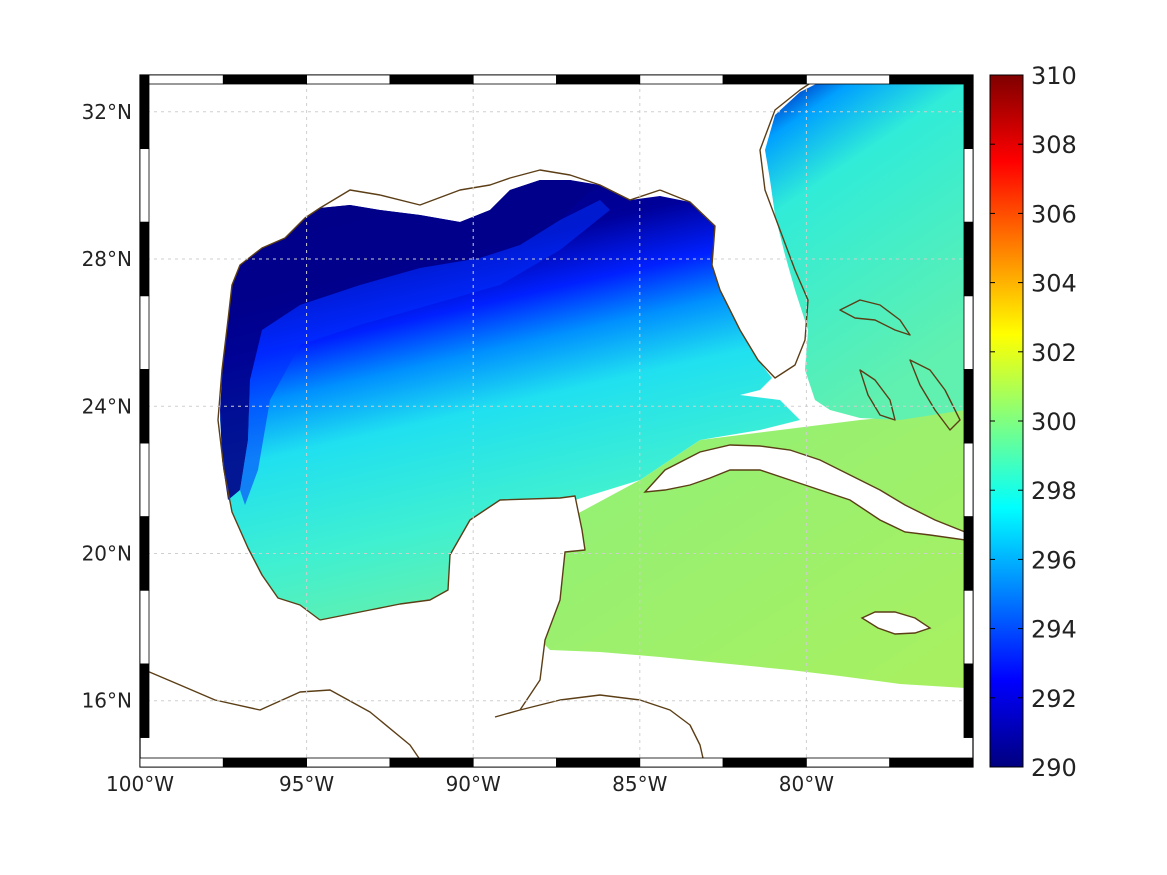 The image size is (1167, 875). Describe the element at coordinates (107, 259) in the screenshot. I see `lat-tick-label: 28°N` at that location.